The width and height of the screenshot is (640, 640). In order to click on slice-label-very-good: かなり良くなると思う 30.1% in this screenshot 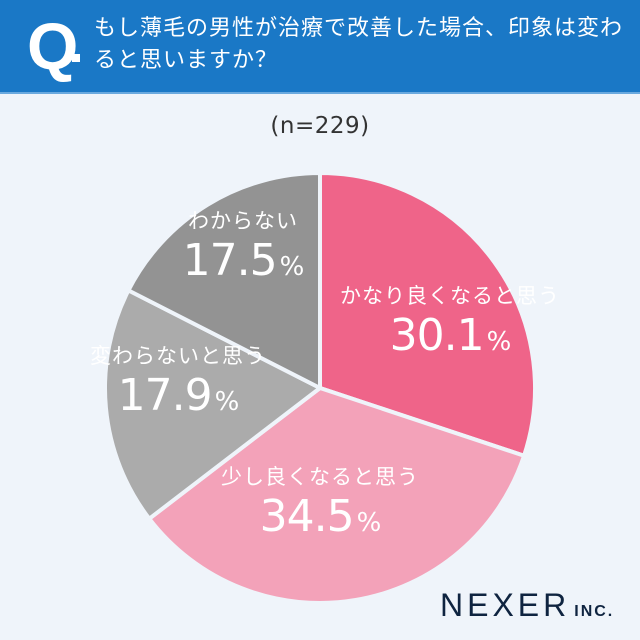, I will do `click(450, 326)`.